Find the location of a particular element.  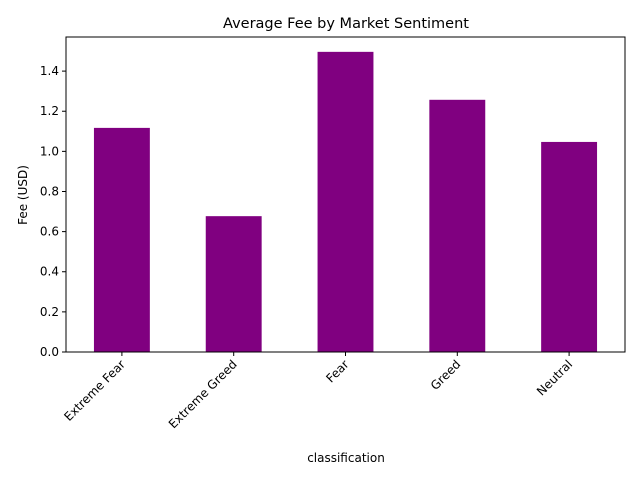

x-tick-label: Extreme Fear is located at coordinates (94, 390).